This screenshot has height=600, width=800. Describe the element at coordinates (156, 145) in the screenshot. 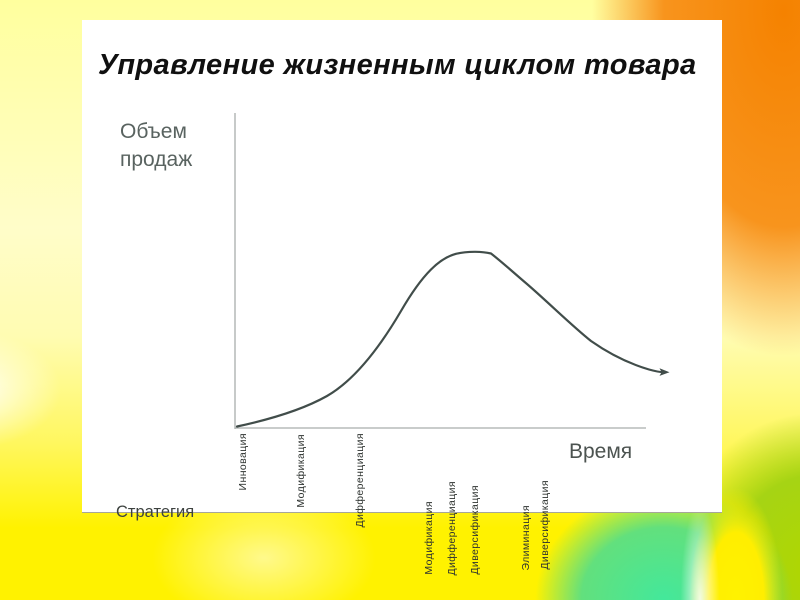

I see `y-axis-label: Объем продаж` at that location.